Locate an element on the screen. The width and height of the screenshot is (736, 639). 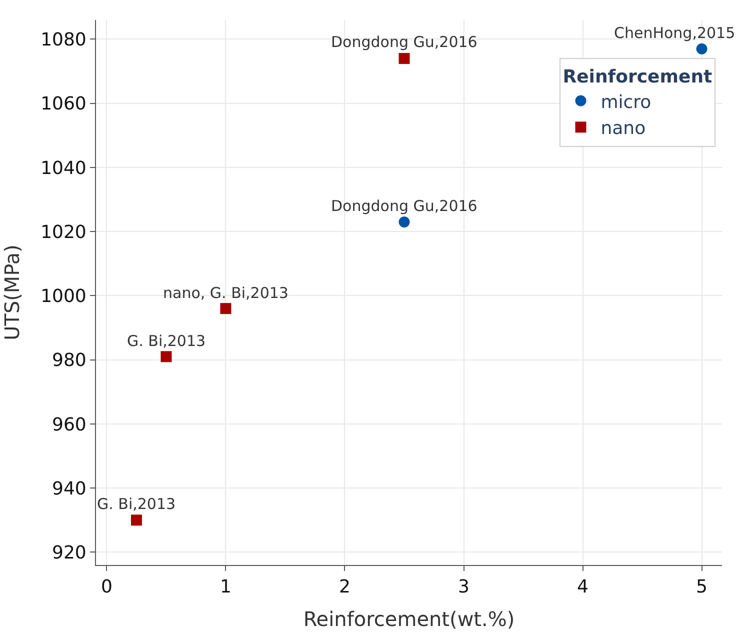
annotation: ChenHong,2015 is located at coordinates (675, 33).